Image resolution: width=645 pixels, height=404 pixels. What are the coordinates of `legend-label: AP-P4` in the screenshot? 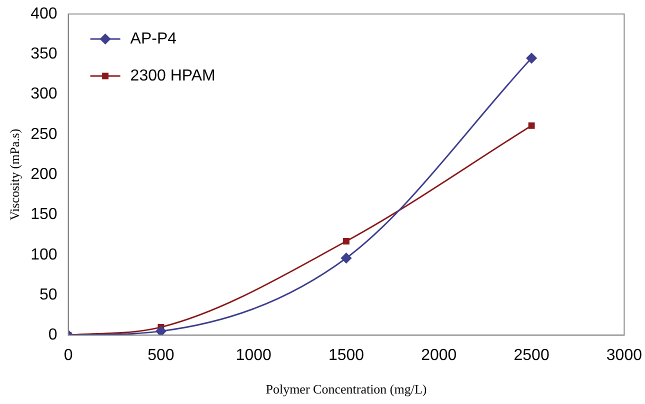 It's located at (153, 39).